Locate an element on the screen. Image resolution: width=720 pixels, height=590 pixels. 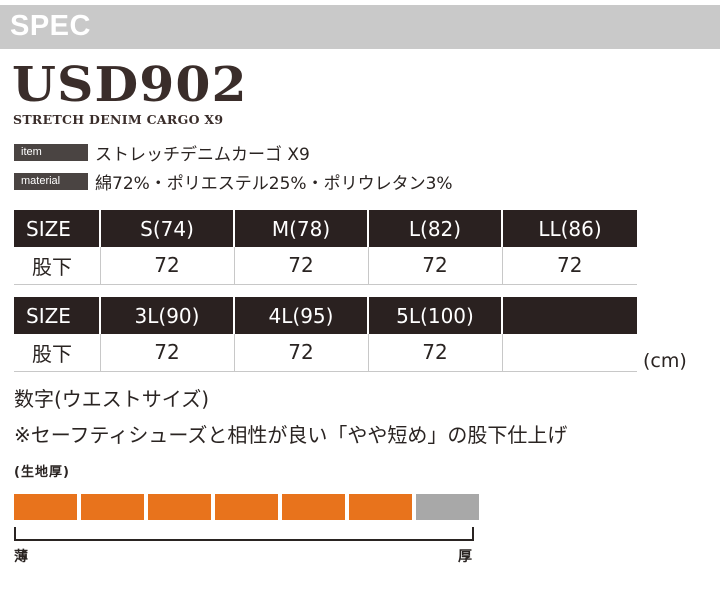
table-header-cell: S(74) is located at coordinates (166, 228).